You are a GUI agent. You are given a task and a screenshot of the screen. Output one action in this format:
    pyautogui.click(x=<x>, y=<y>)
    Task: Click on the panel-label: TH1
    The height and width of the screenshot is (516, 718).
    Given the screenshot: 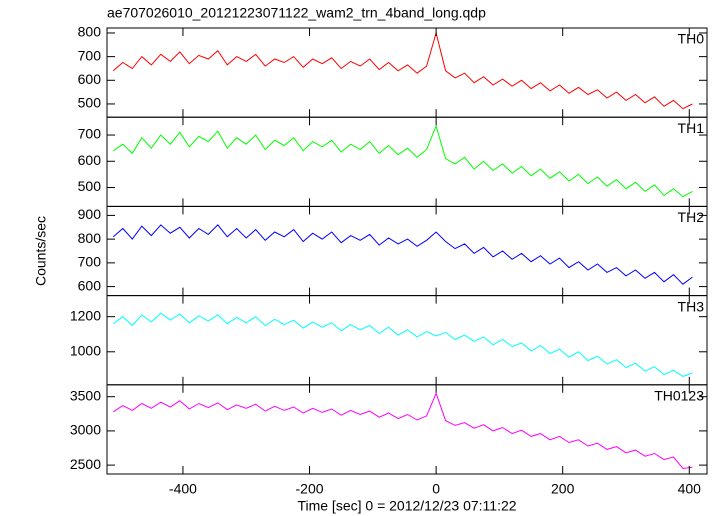 What is the action you would take?
    pyautogui.click(x=691, y=128)
    